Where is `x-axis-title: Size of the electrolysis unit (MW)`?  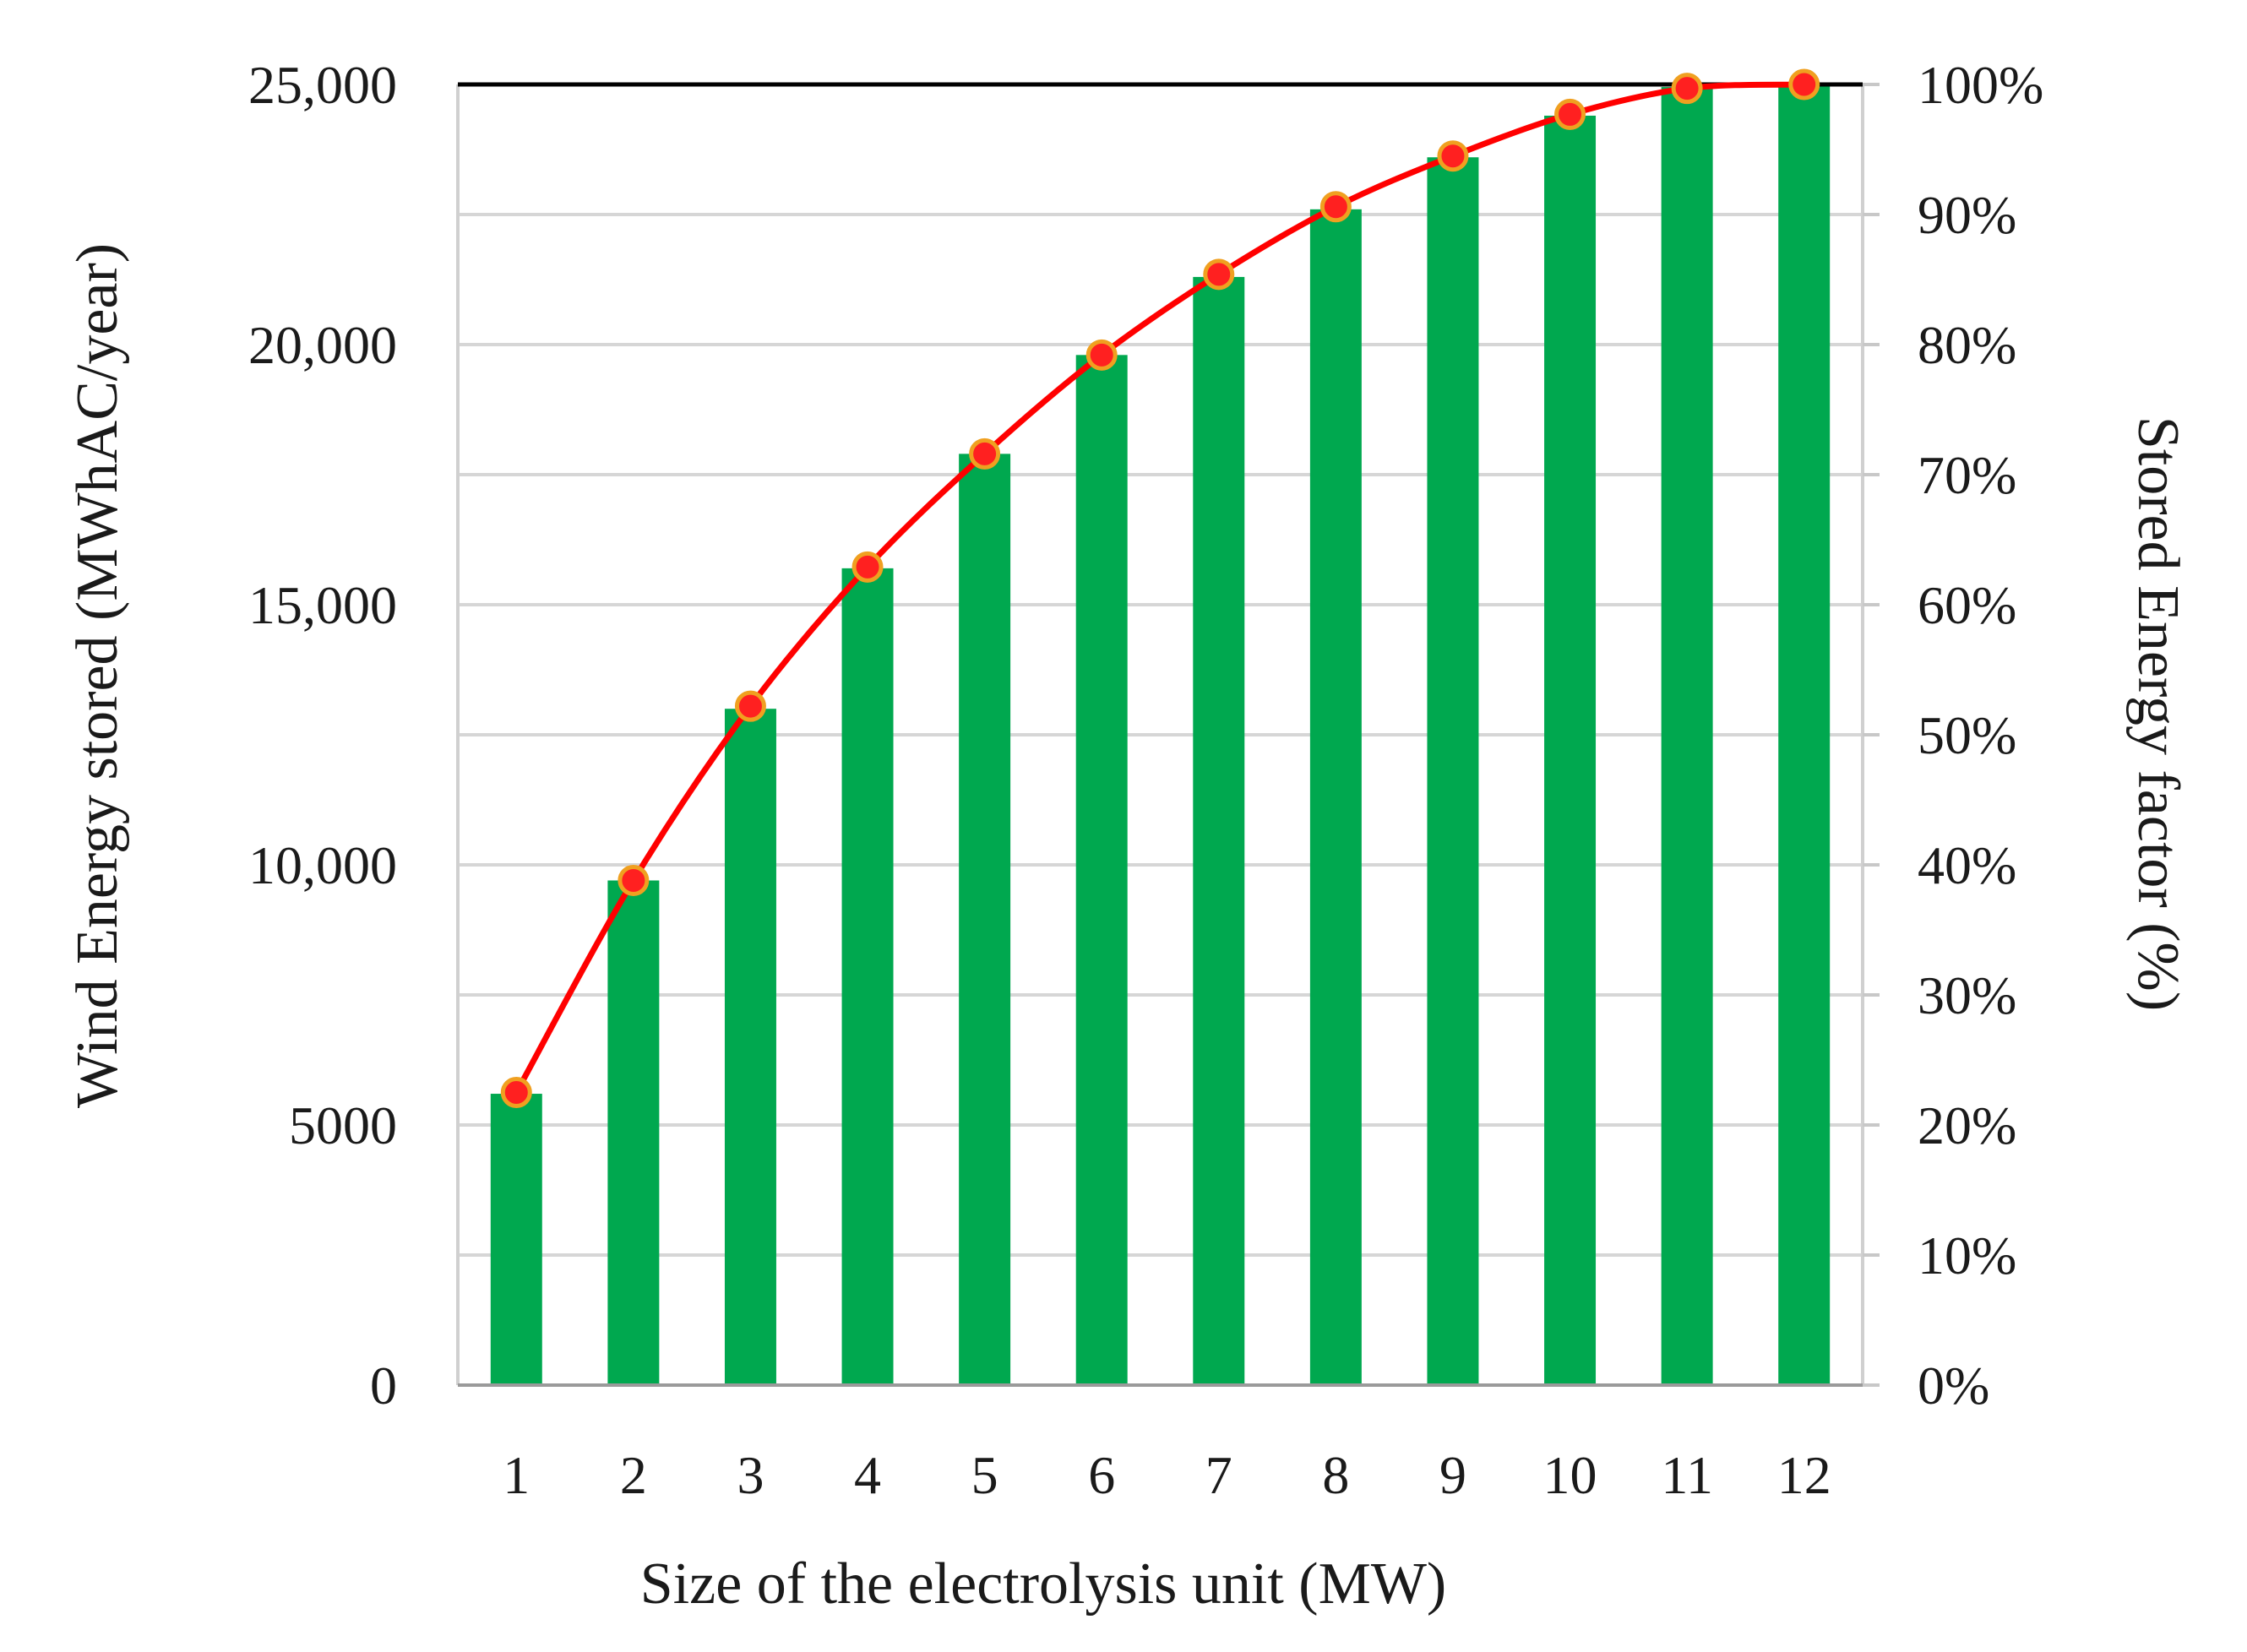 x-axis-title: Size of the electrolysis unit (MW) is located at coordinates (1043, 1584).